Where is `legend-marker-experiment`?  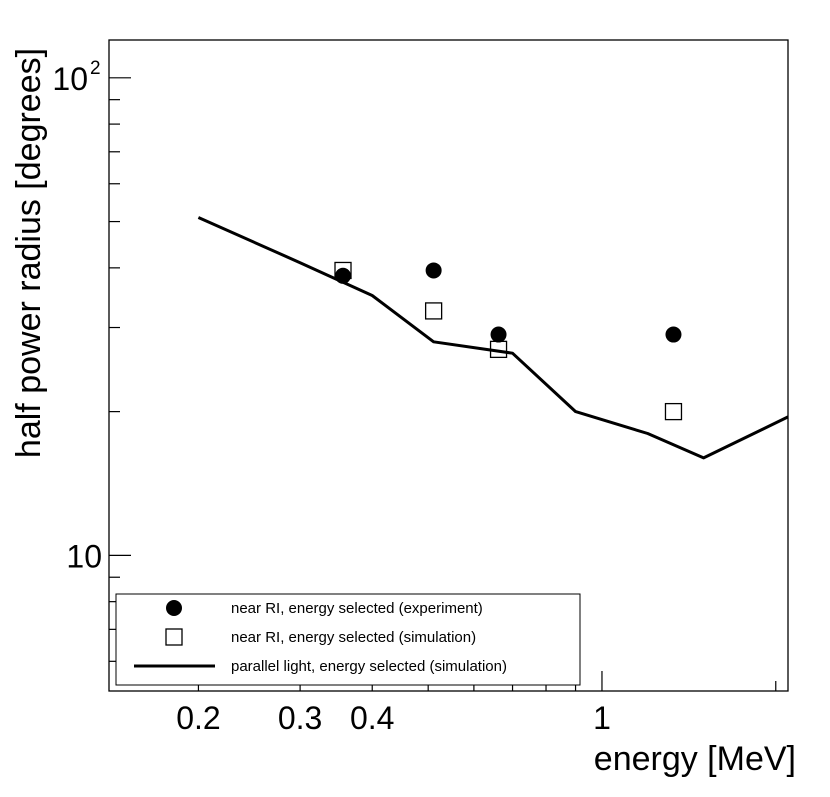 legend-marker-experiment is located at coordinates (174, 608).